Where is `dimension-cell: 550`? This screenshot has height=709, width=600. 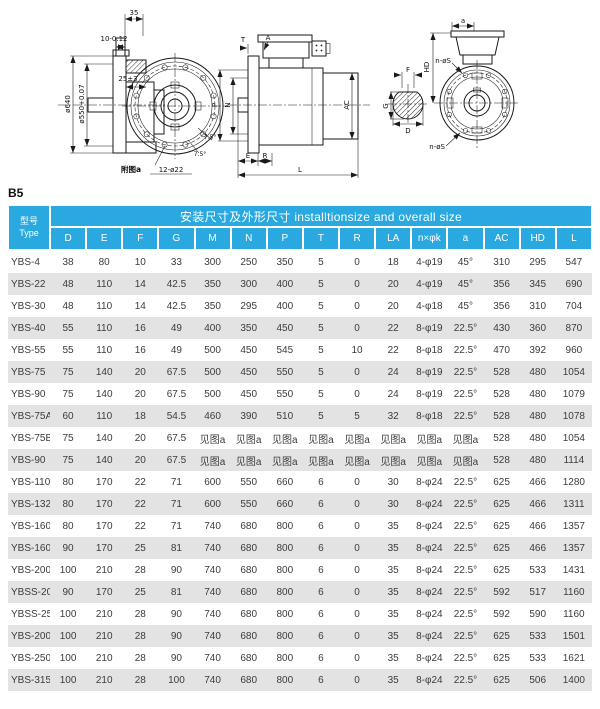
dimension-cell: 550 is located at coordinates (284, 372).